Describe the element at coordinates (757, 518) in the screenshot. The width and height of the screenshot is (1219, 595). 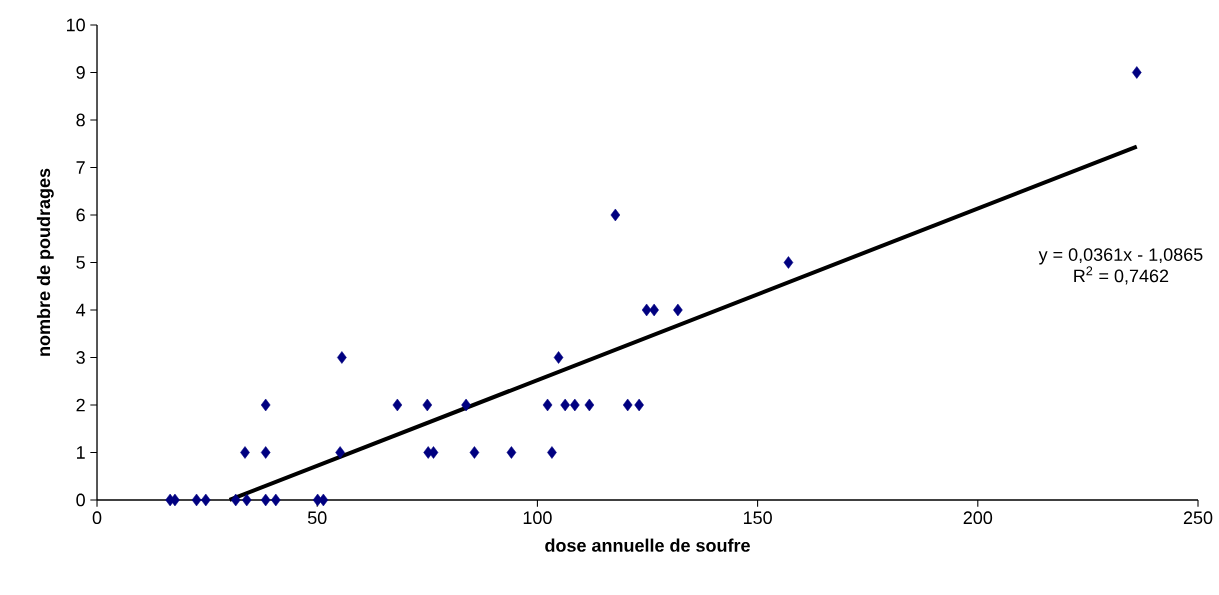
I see `x-tick-label: 150` at that location.